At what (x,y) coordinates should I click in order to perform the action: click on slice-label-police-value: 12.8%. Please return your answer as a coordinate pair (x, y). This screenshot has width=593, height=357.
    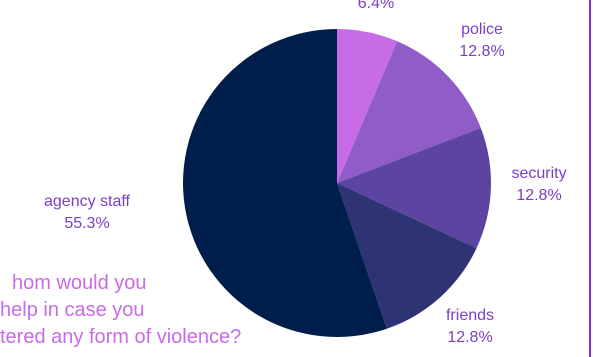
    Looking at the image, I should click on (482, 52).